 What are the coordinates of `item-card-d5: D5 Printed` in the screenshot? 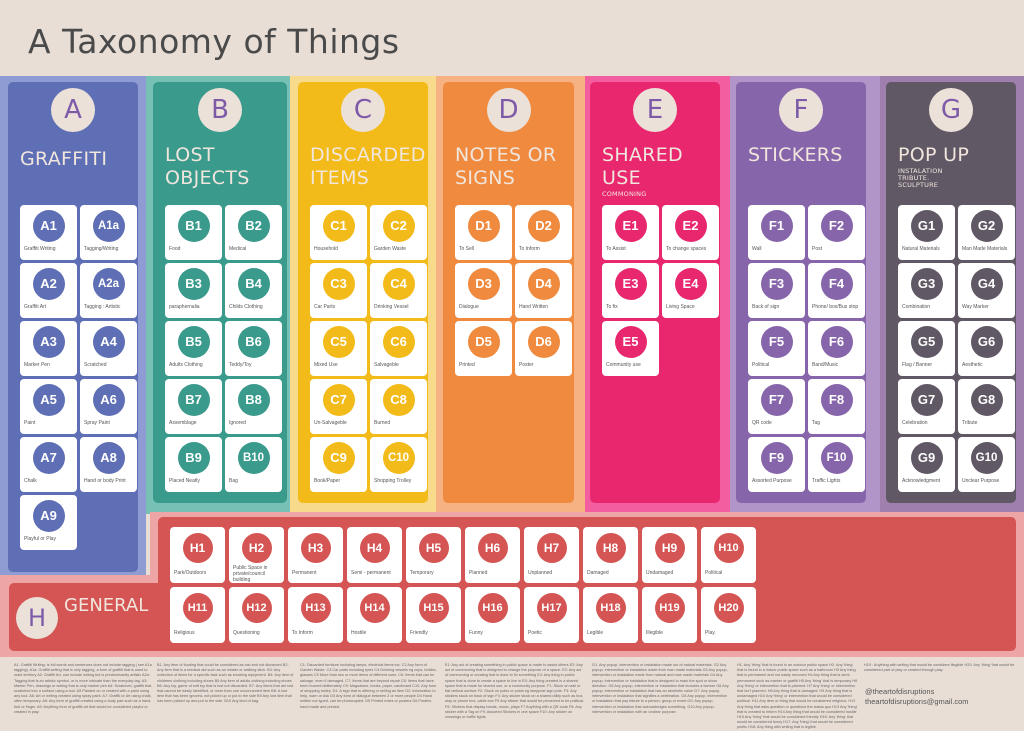 It's located at (483, 348).